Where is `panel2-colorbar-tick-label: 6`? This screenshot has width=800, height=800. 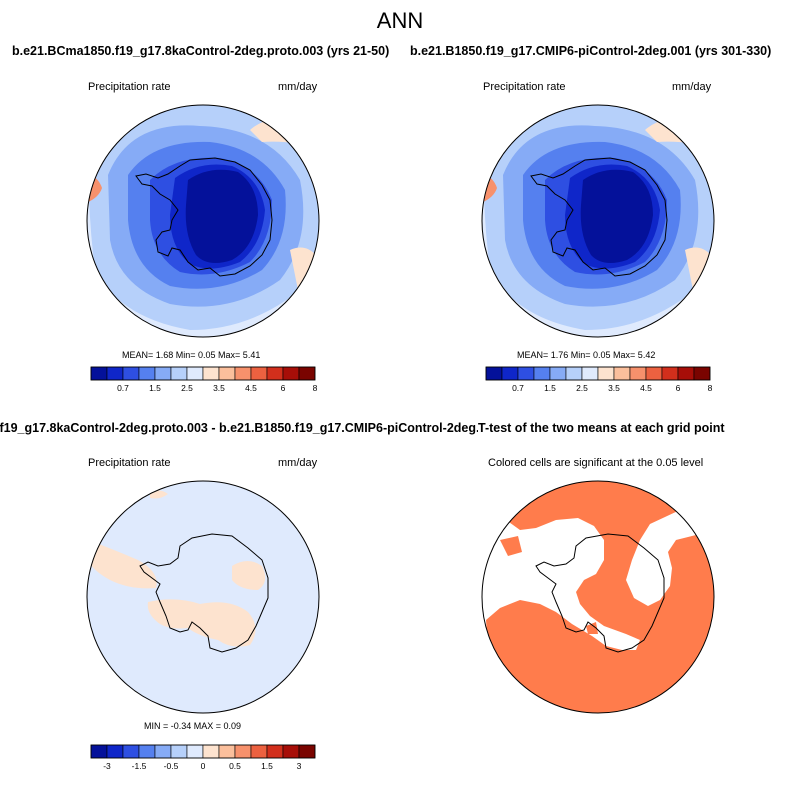 panel2-colorbar-tick-label: 6 is located at coordinates (678, 388).